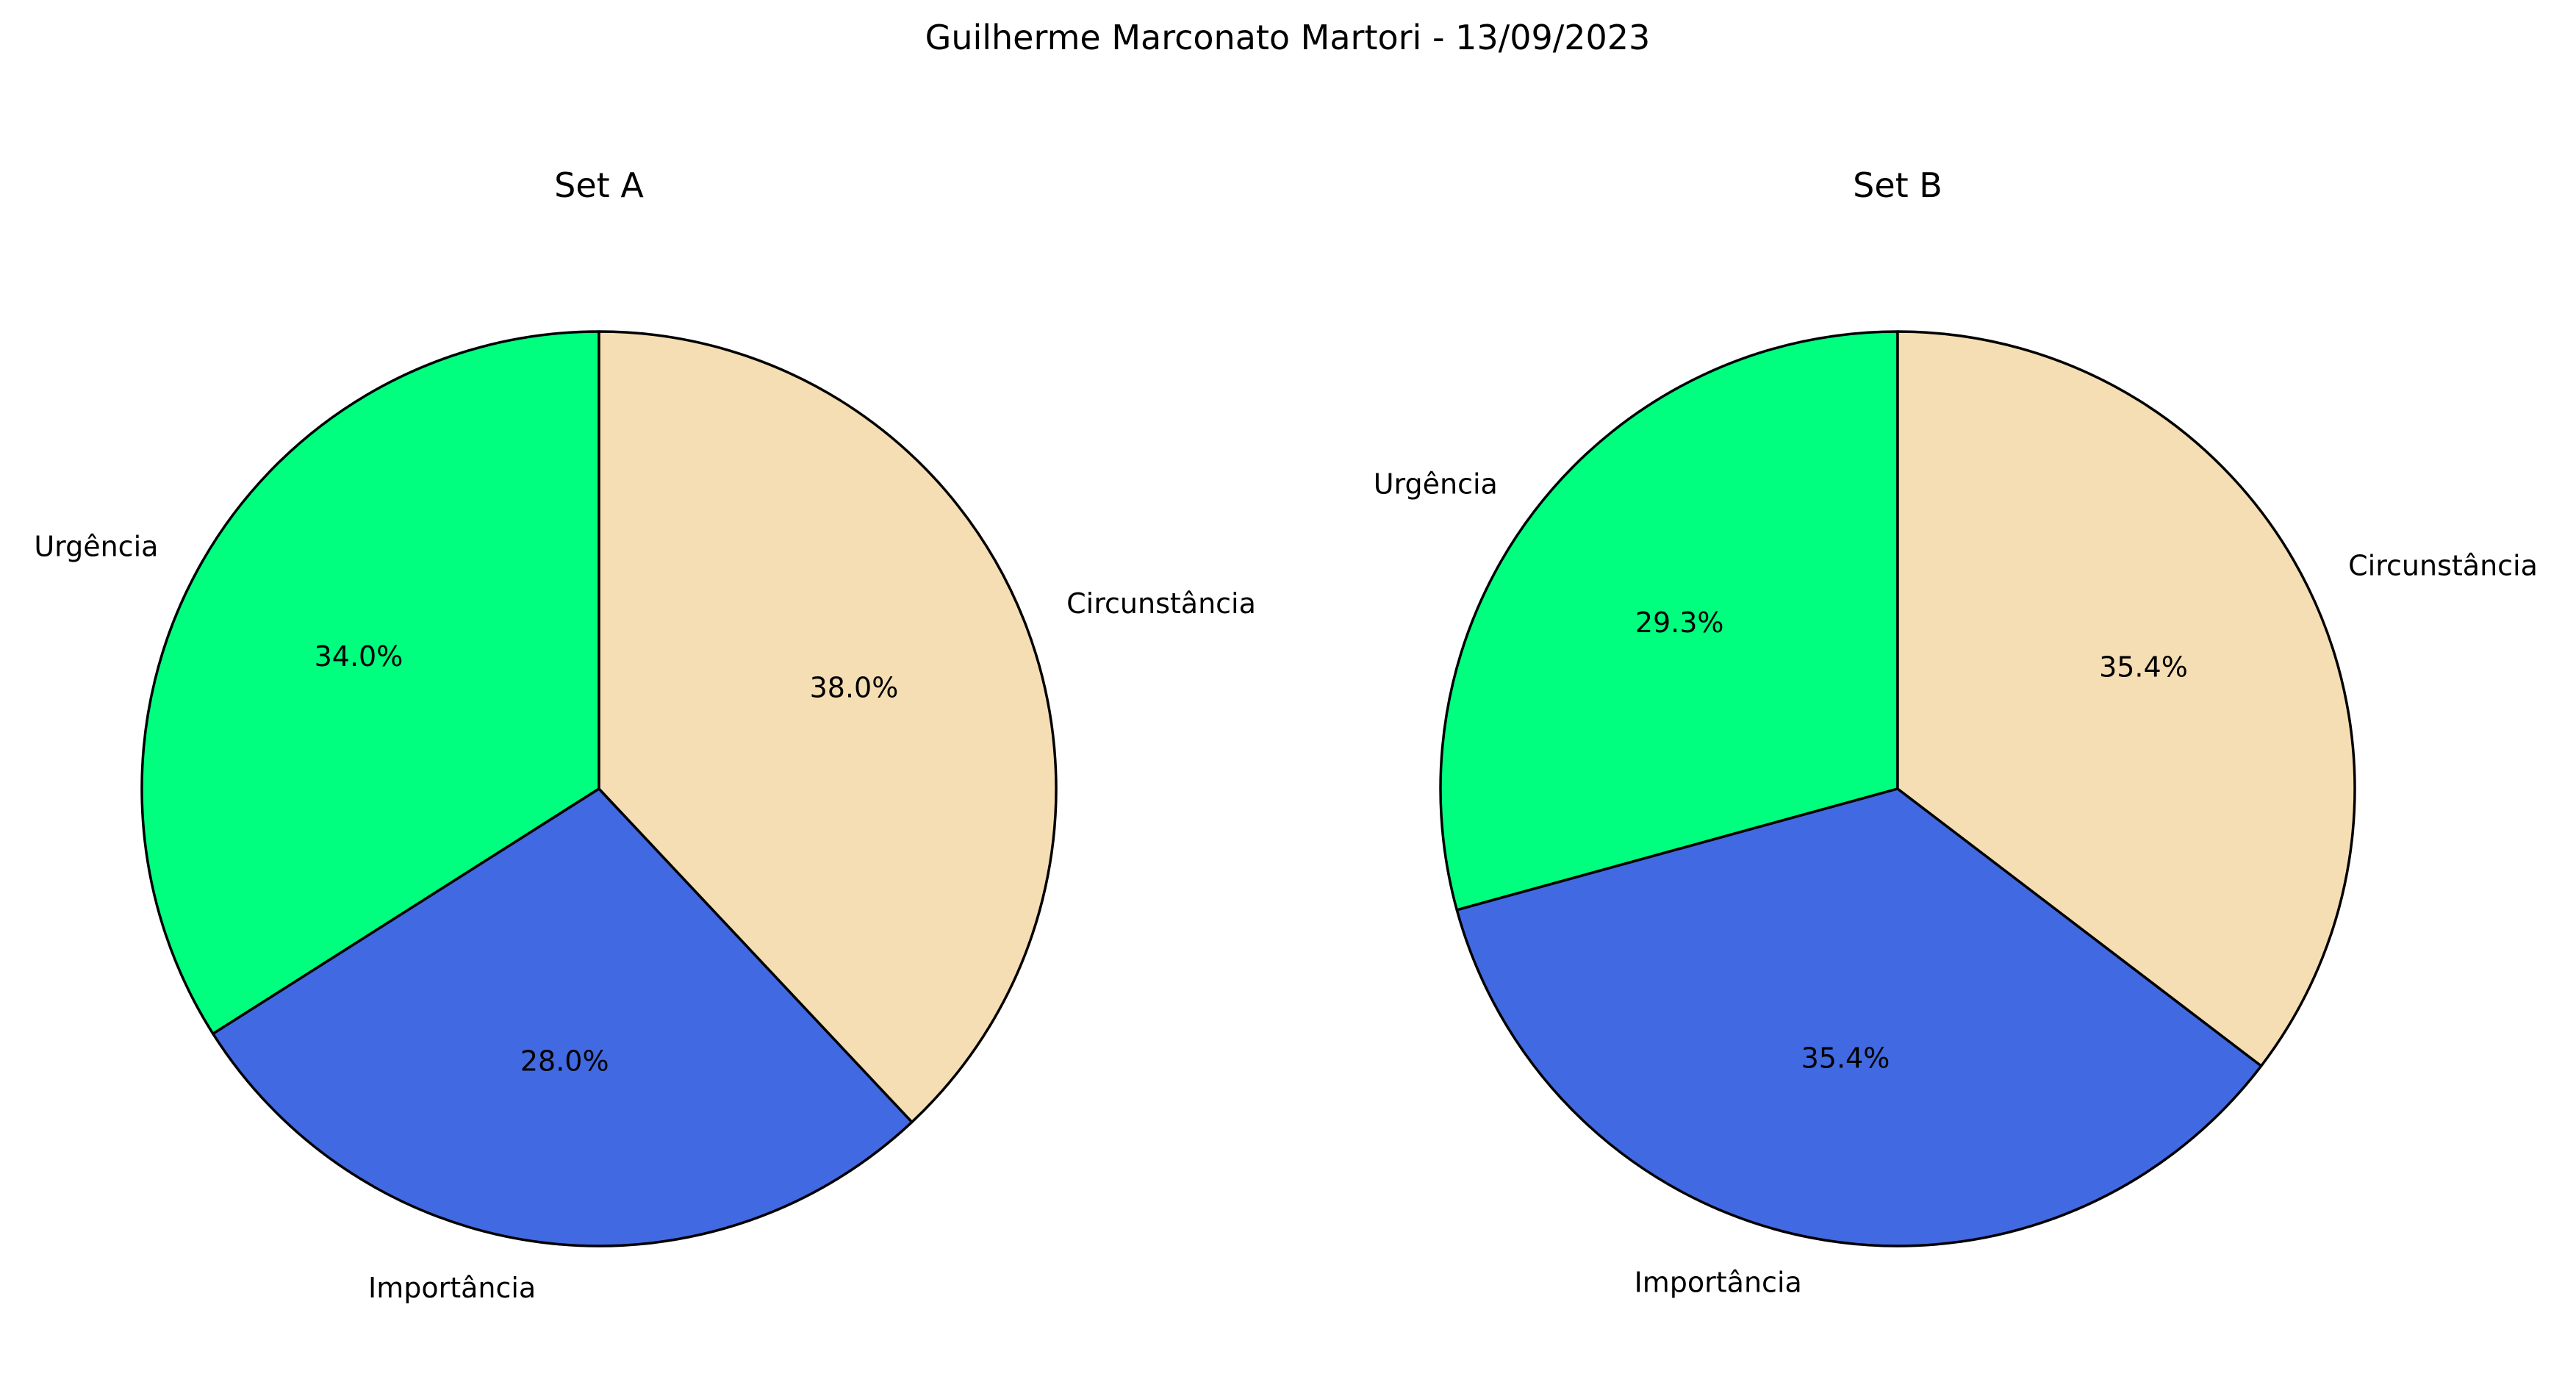 The width and height of the screenshot is (2576, 1382). What do you see at coordinates (564, 1061) in the screenshot?
I see `pie-percent-set-a-importancia: 28.0%` at bounding box center [564, 1061].